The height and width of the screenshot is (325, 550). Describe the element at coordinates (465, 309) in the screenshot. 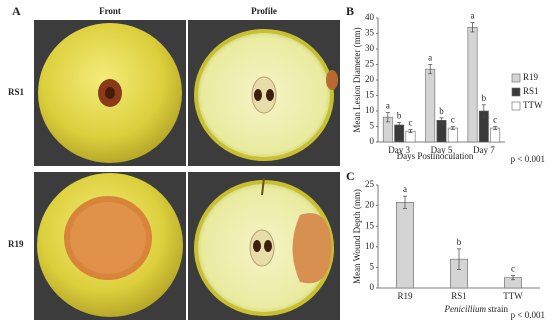

I see `x-axis-label: Penicillium` at that location.